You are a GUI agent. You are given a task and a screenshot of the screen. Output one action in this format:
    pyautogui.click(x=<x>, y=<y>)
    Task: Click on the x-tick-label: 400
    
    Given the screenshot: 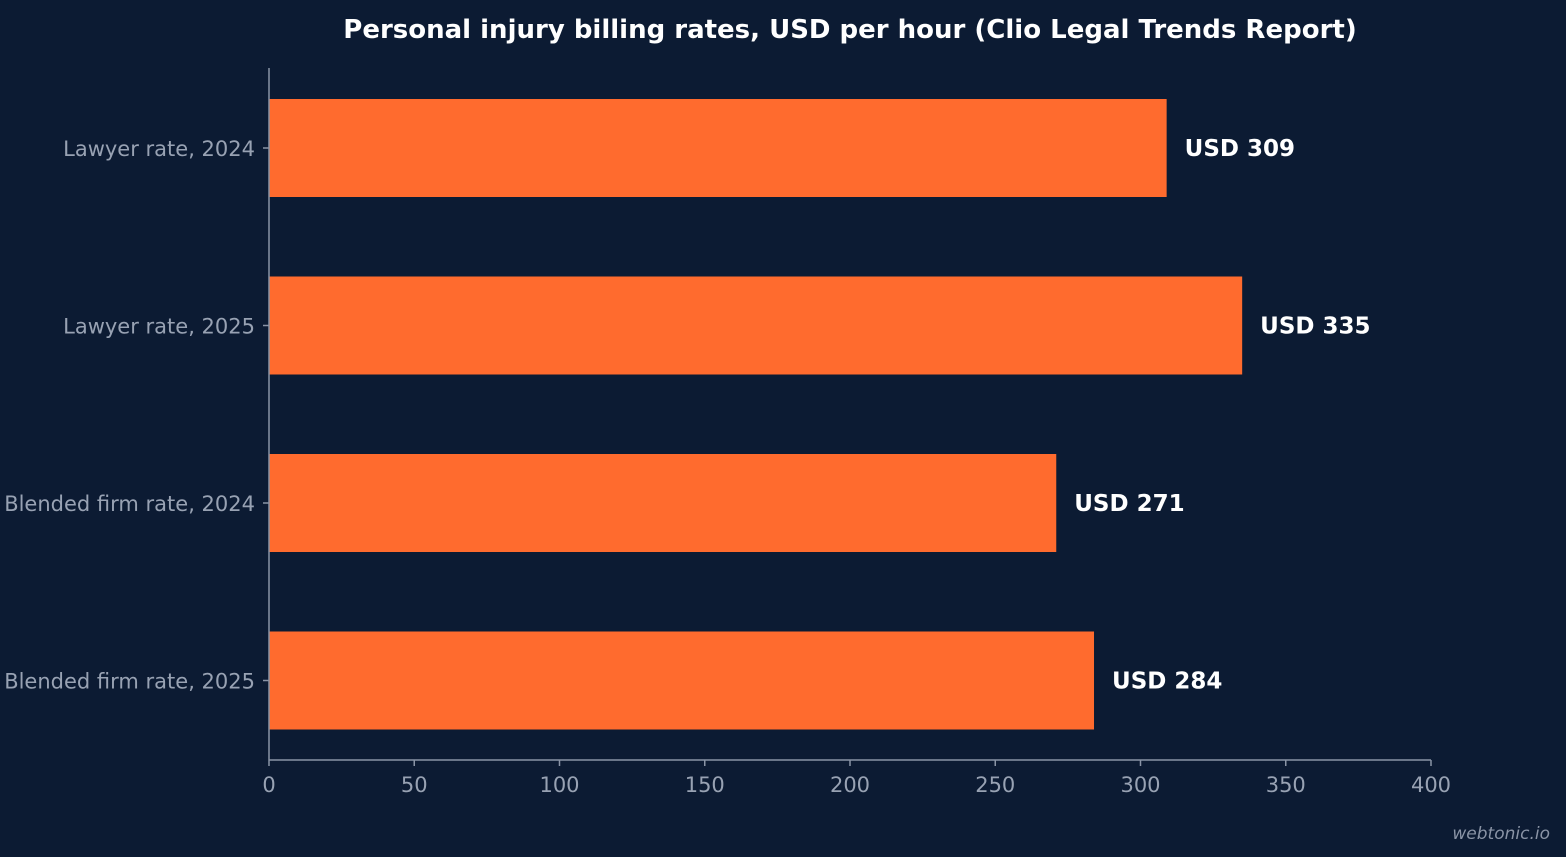 What is the action you would take?
    pyautogui.click(x=1431, y=785)
    